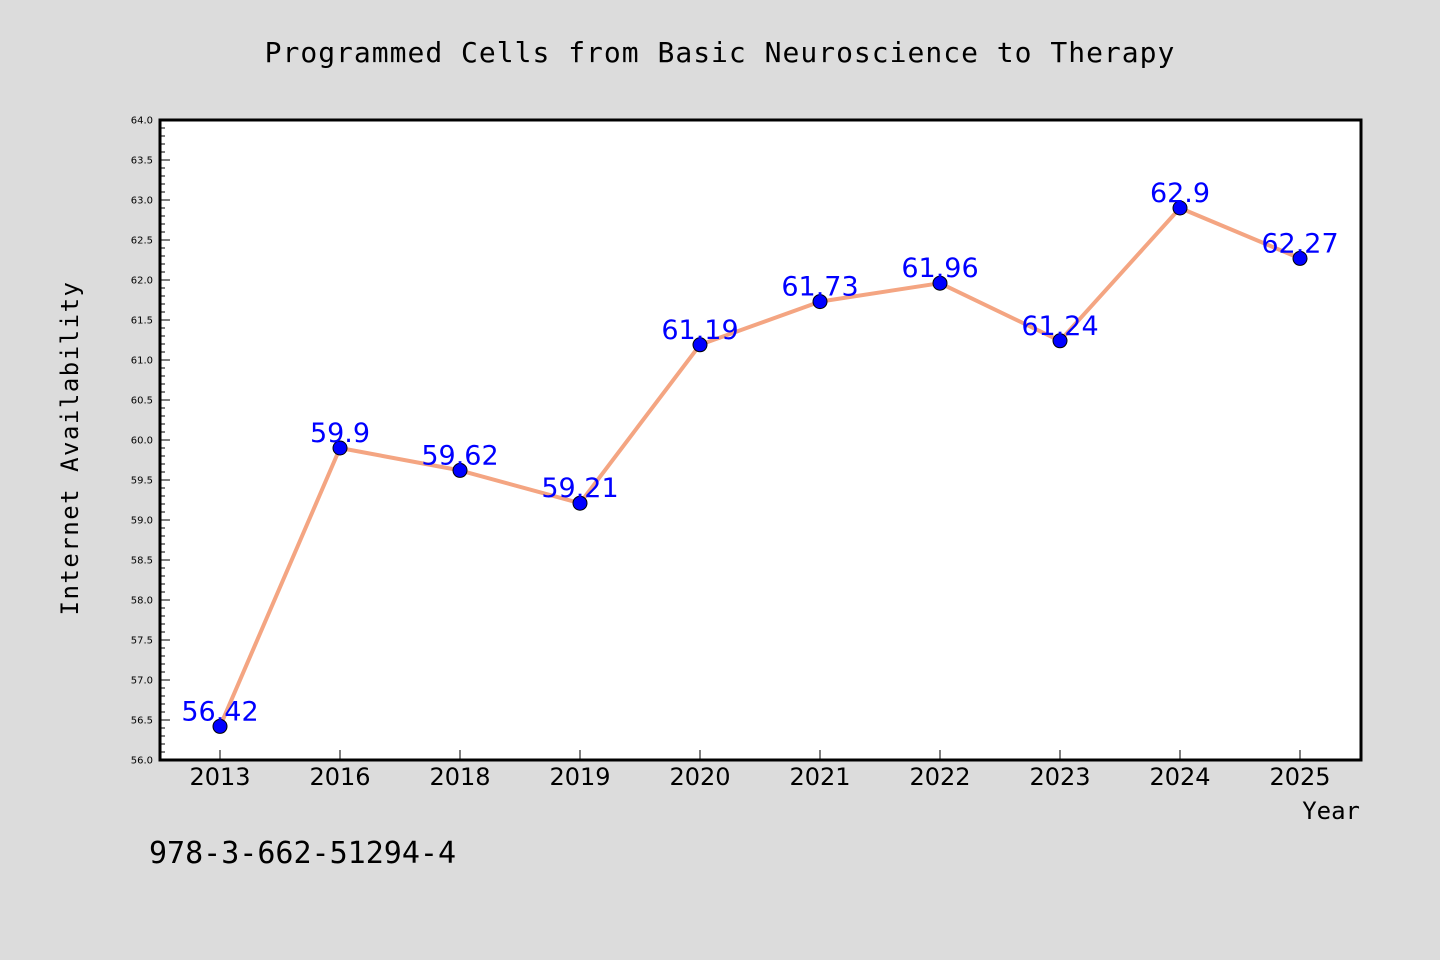  Describe the element at coordinates (142, 121) in the screenshot. I see `y-tick-label: 64.0` at that location.